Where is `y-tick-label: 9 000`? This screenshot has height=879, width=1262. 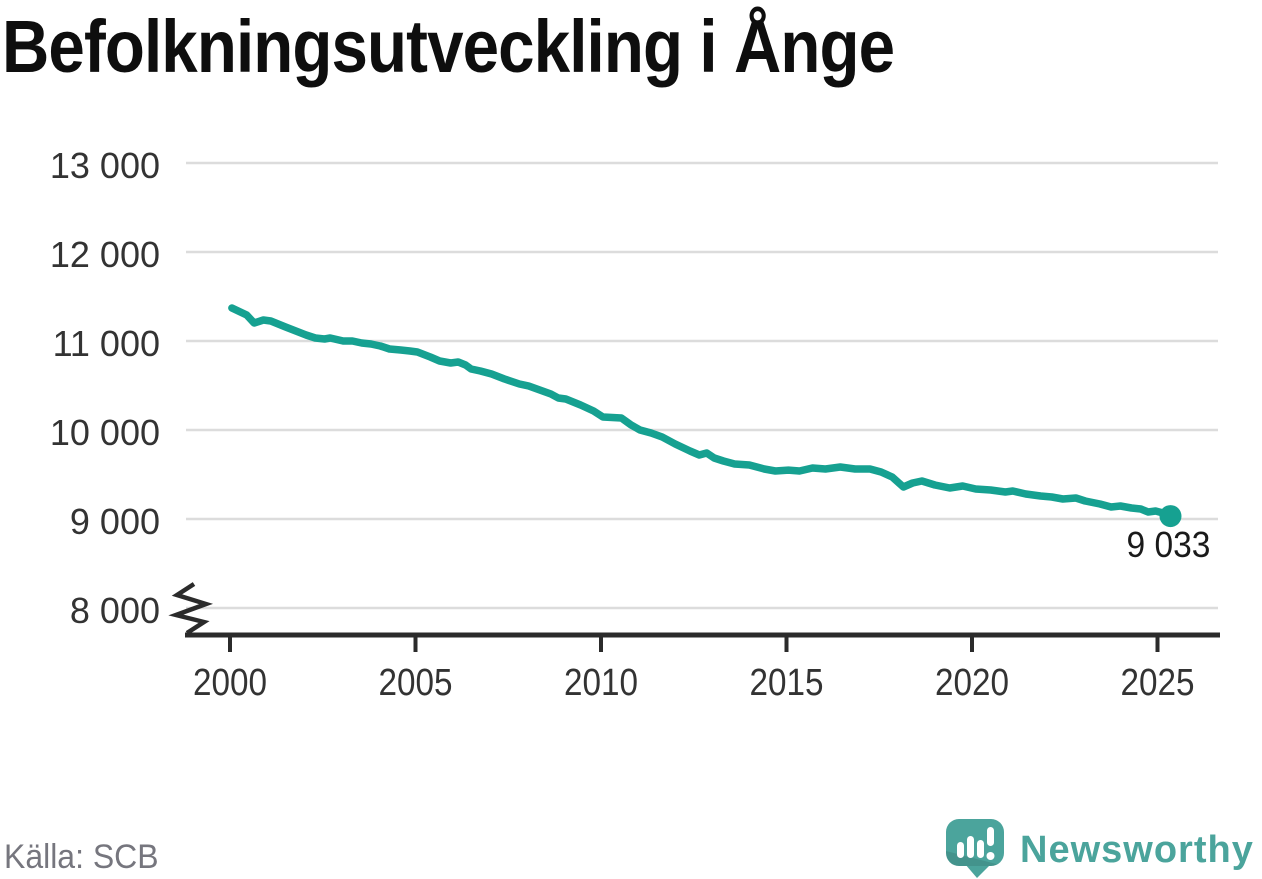
y-tick-label: 9 000 is located at coordinates (115, 521).